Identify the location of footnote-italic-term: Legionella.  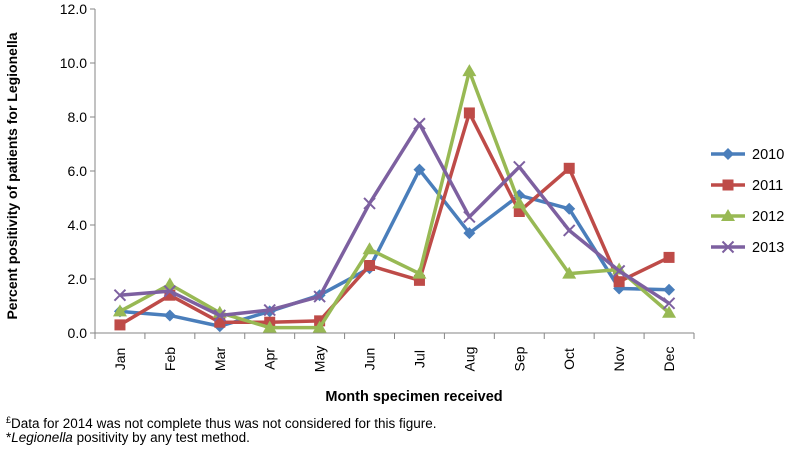
(42, 437).